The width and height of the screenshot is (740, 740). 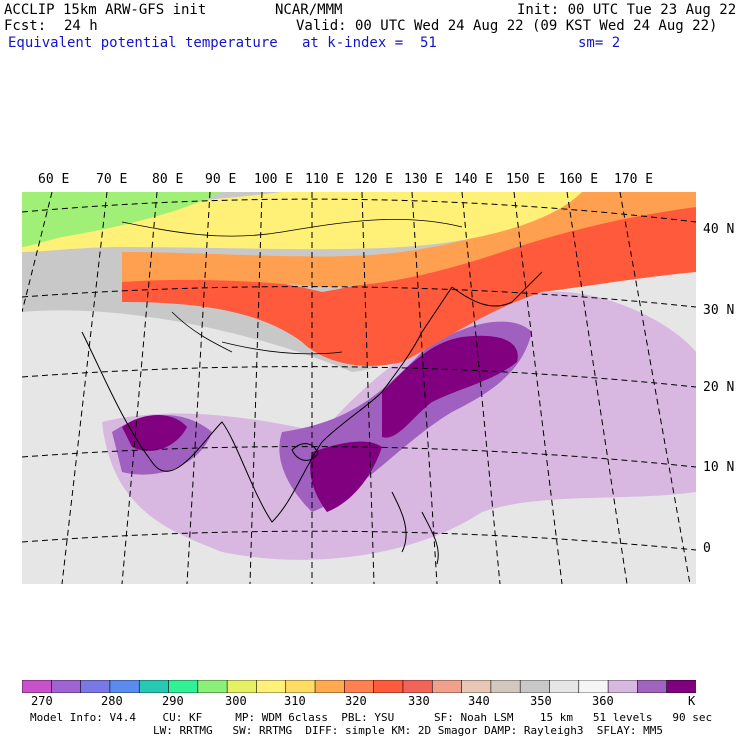 I want to click on colorbar-label-330: 330, so click(x=419, y=701).